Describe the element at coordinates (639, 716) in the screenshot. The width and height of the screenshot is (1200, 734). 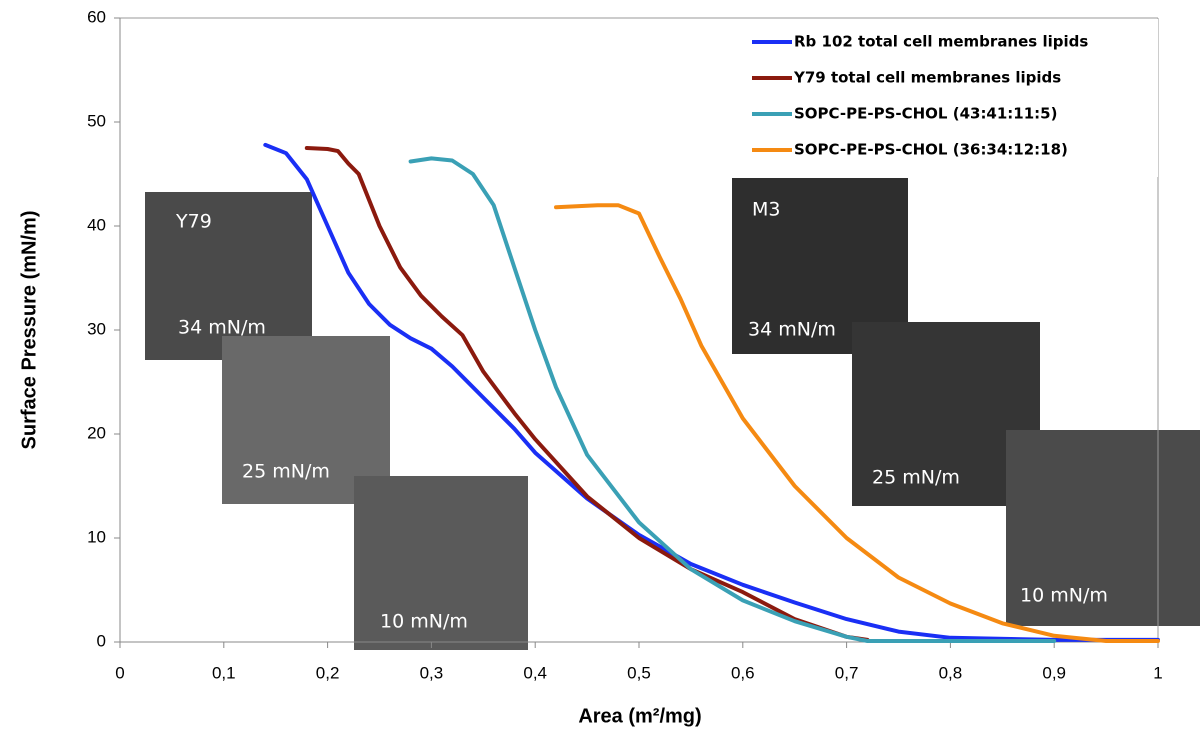
I see `x-axis-title: Area (m²/mg)` at that location.